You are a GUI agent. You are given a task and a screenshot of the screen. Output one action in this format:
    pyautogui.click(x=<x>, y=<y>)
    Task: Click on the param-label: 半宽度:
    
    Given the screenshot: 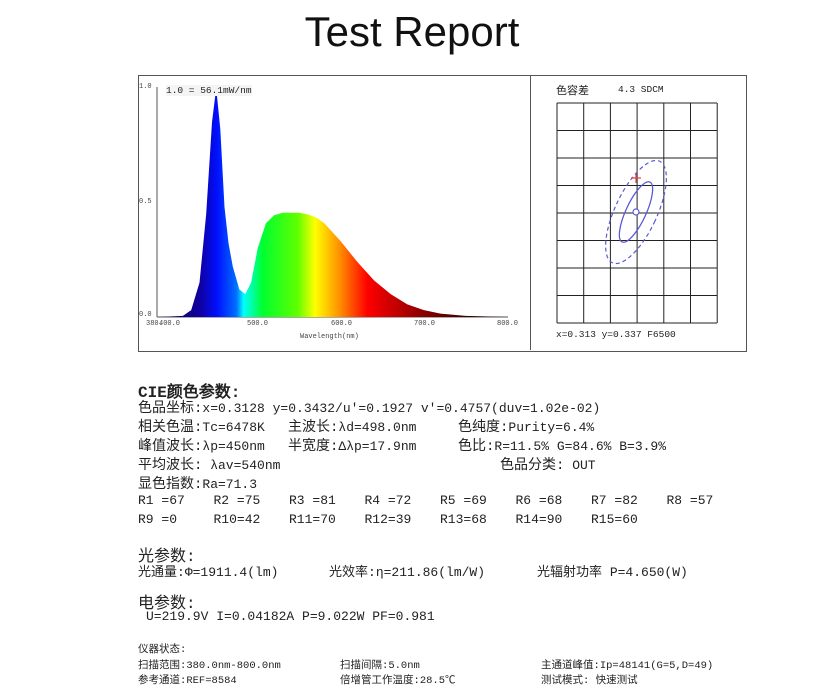 What is the action you would take?
    pyautogui.click(x=313, y=447)
    